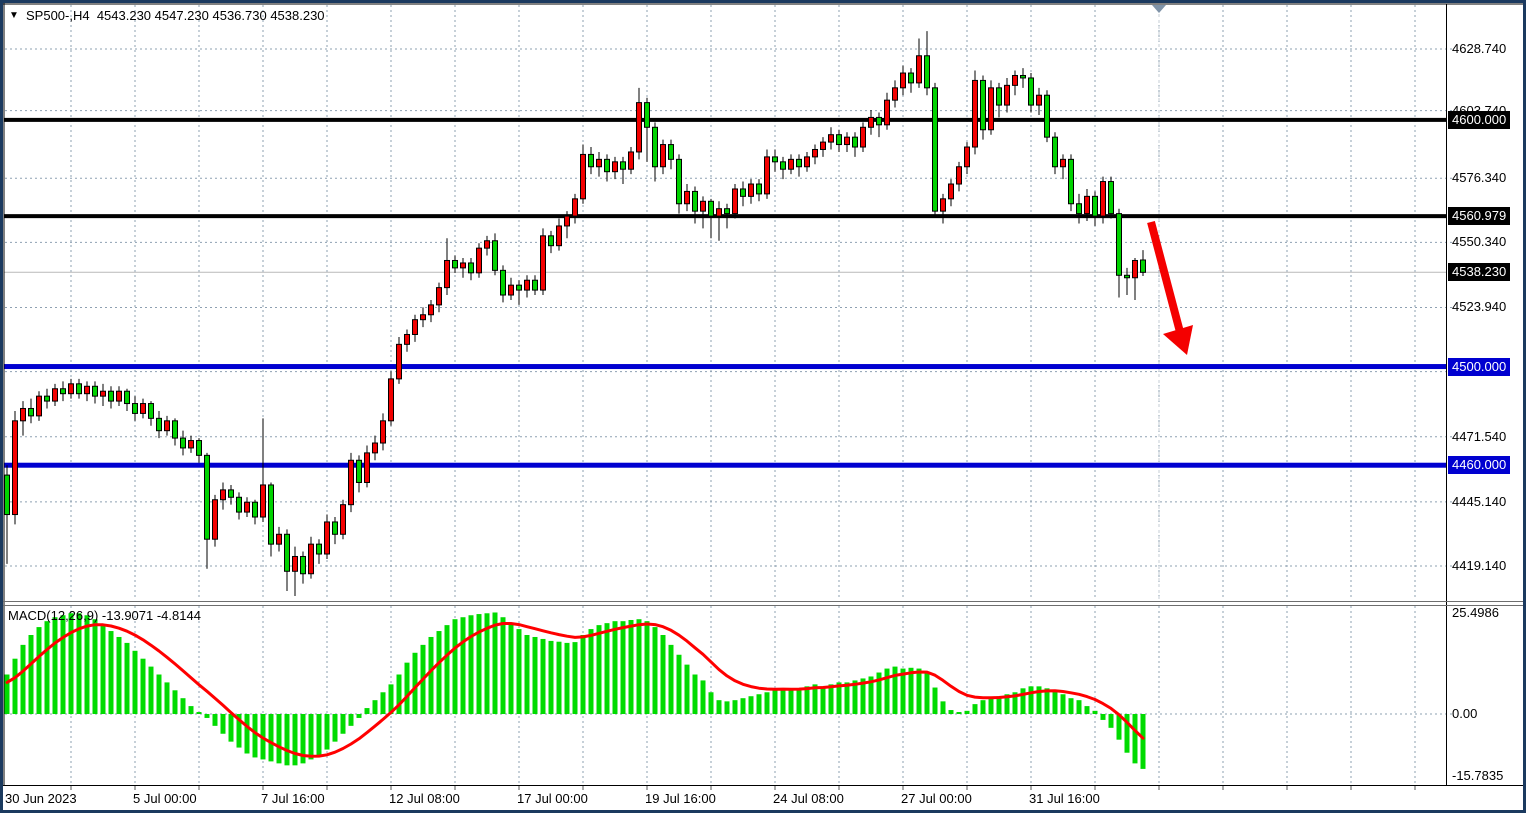  I want to click on price-level-badge: 4560.979, so click(1479, 216).